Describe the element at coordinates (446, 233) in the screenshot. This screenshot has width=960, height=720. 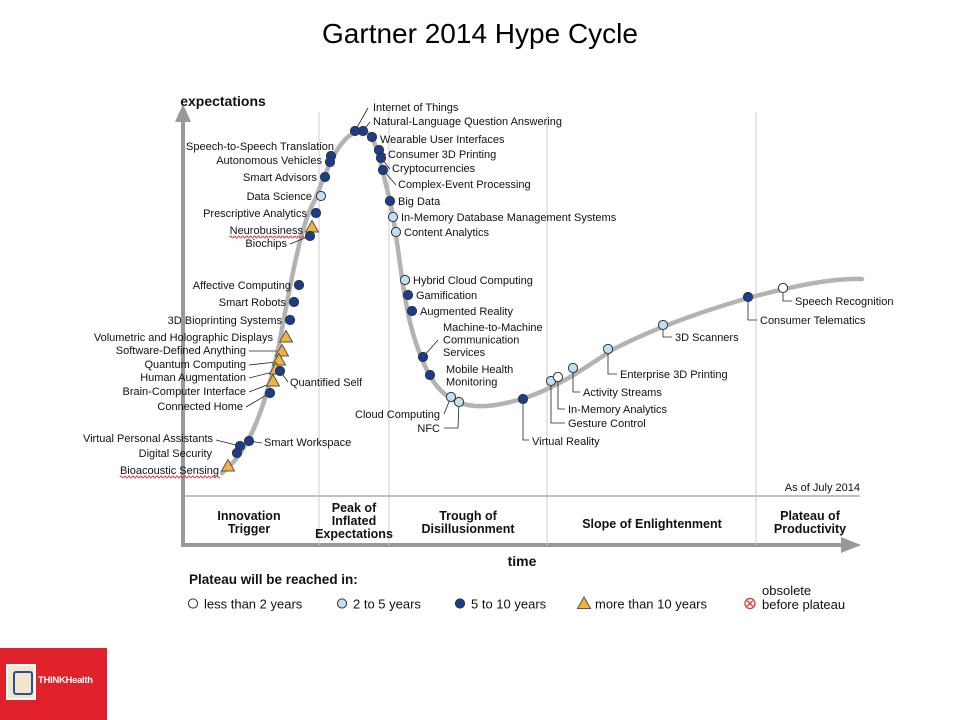
I see `tech-label: Content Analytics` at that location.